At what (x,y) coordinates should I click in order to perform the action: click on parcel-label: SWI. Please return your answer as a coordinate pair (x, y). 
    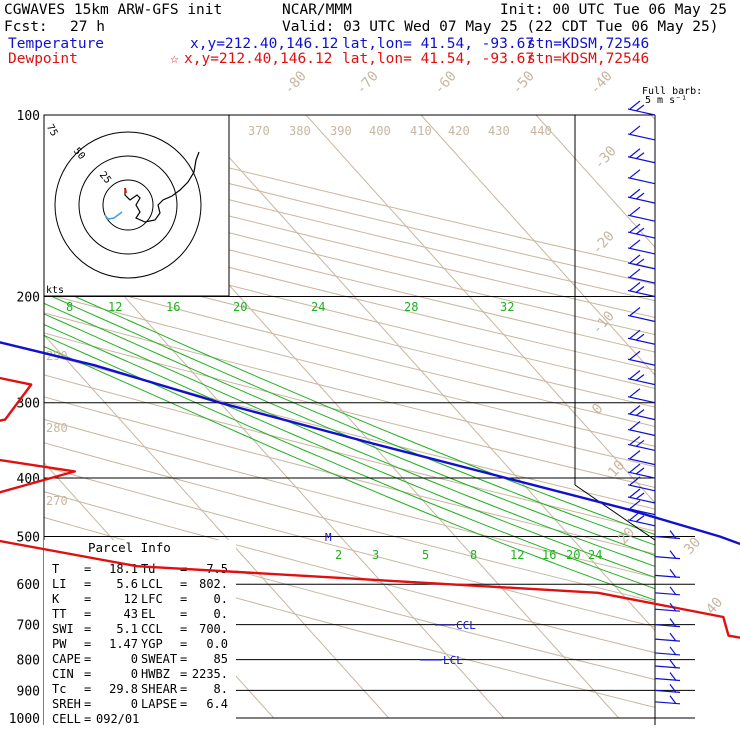
    Looking at the image, I should click on (63, 629).